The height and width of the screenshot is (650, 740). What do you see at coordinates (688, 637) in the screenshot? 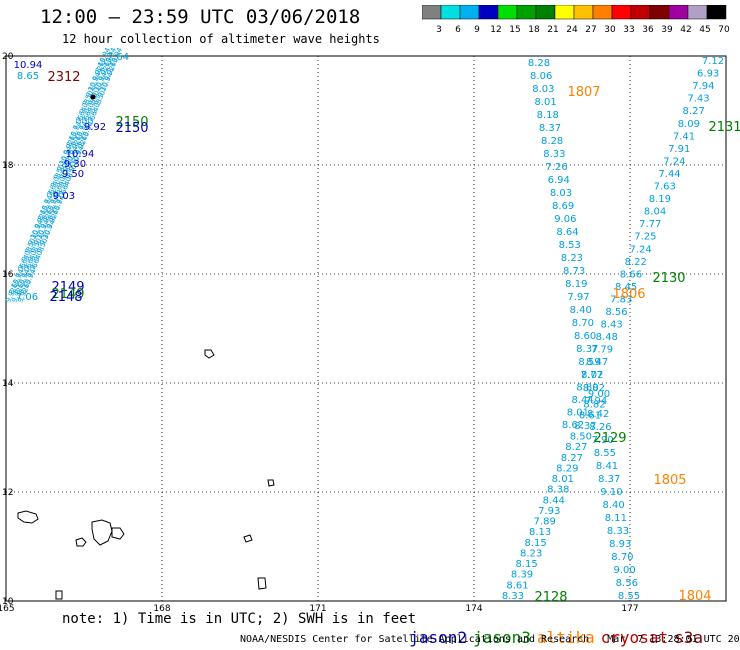
I see `legend-s3a: s3a` at bounding box center [688, 637].